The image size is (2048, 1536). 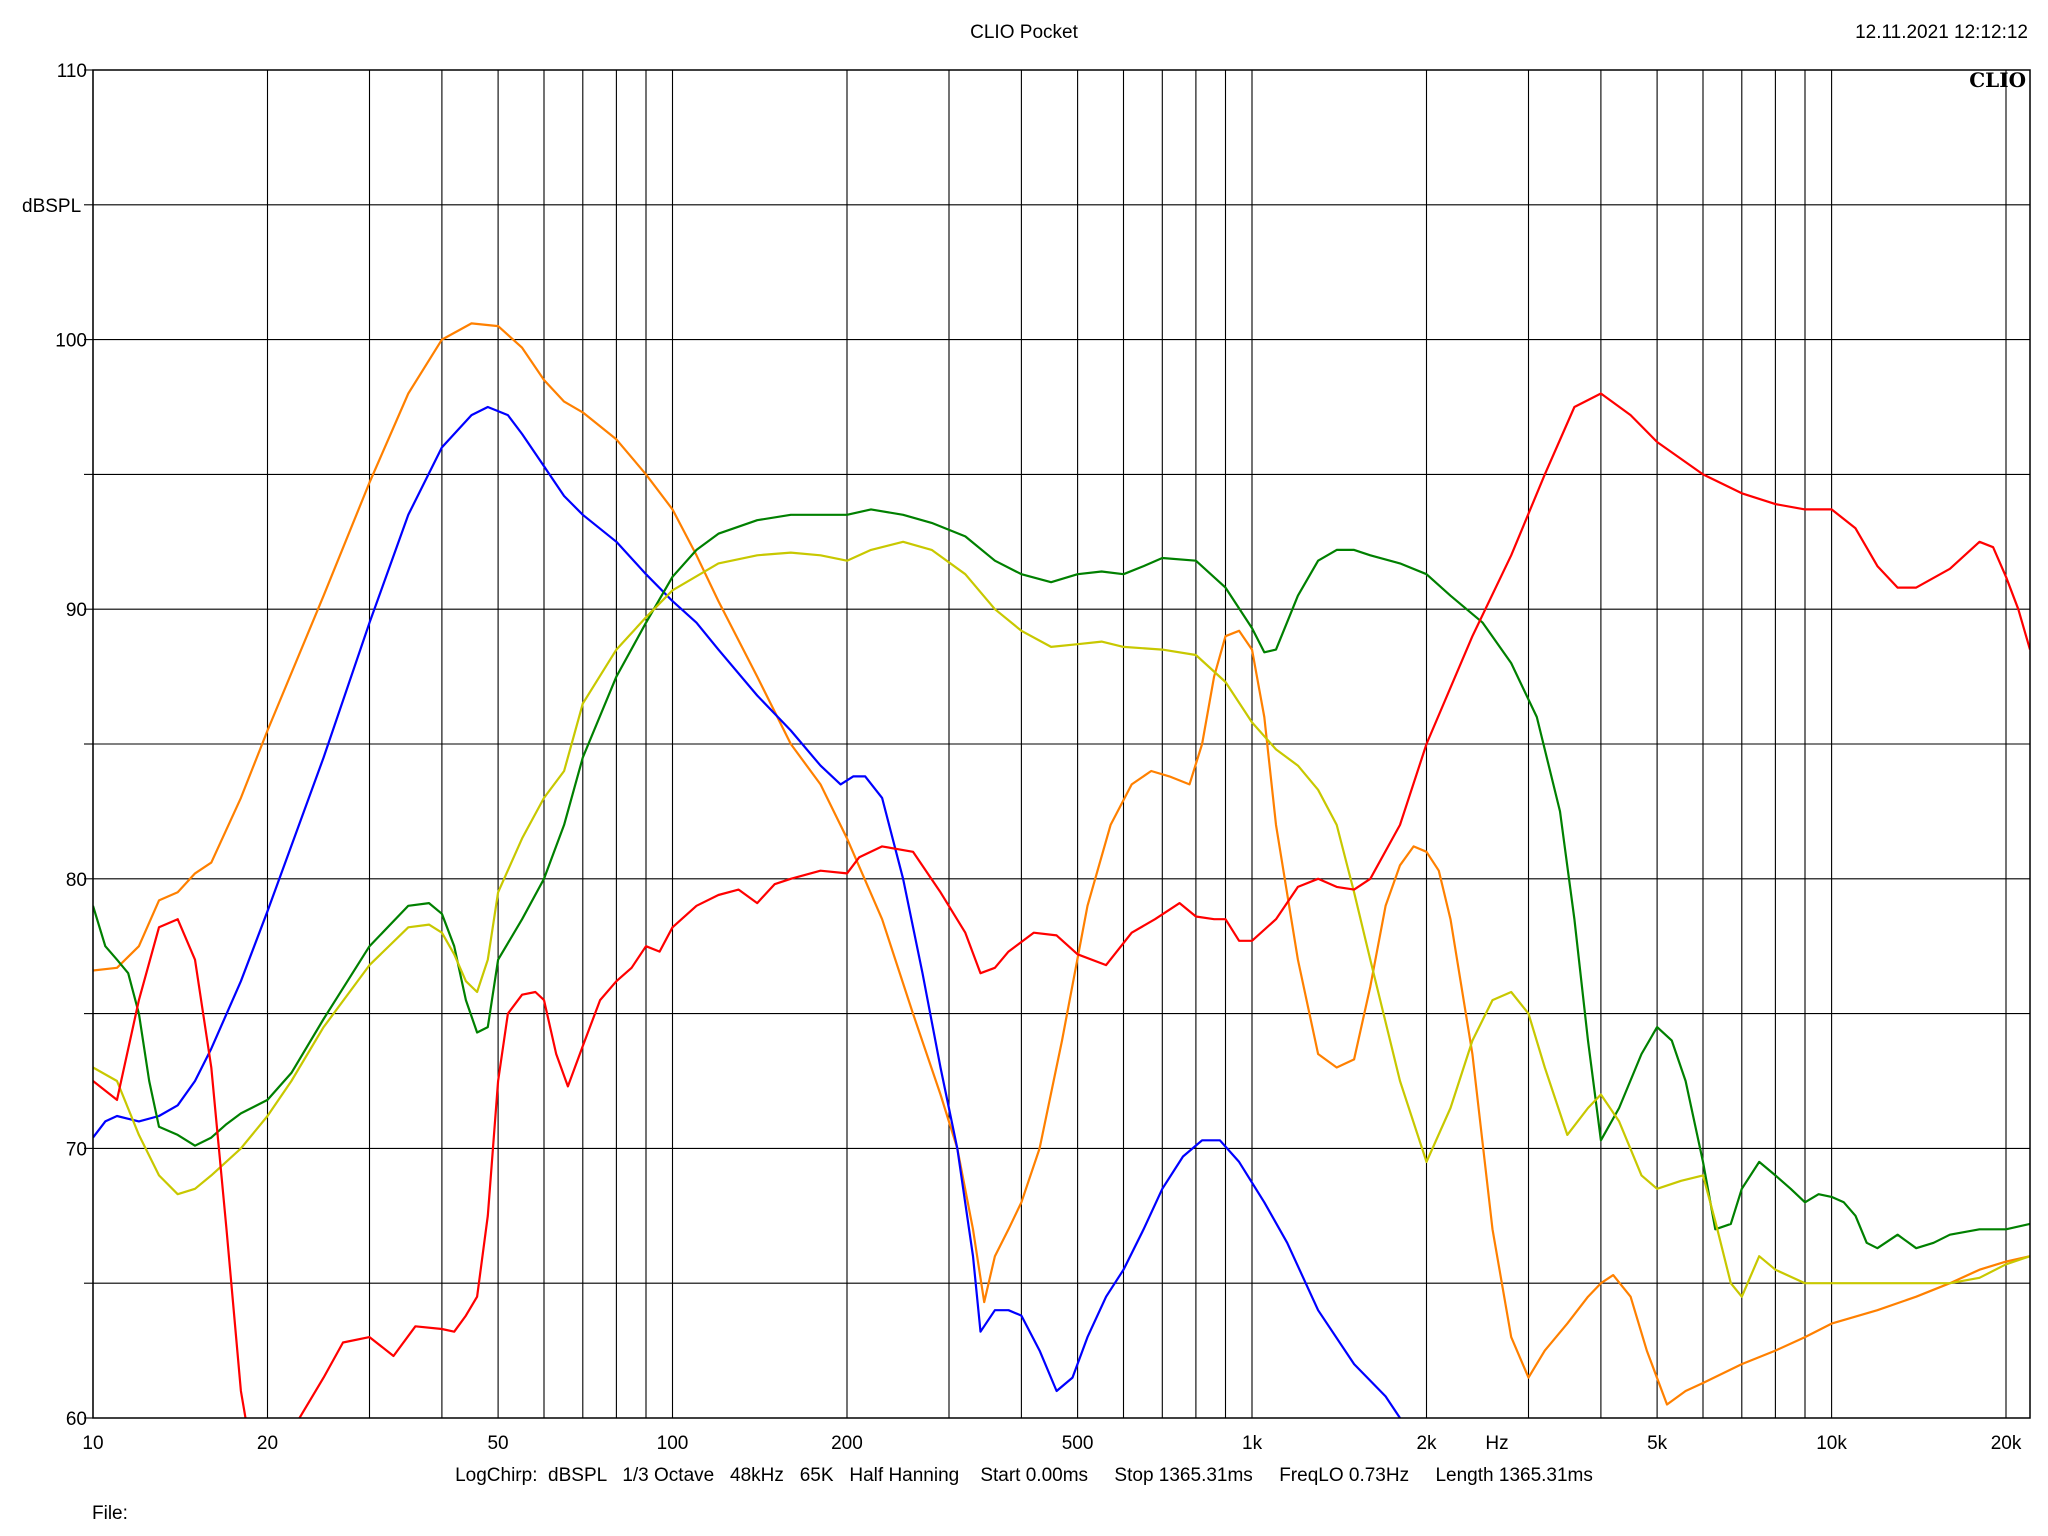 I want to click on x-tick-label: 500, so click(x=1078, y=1443).